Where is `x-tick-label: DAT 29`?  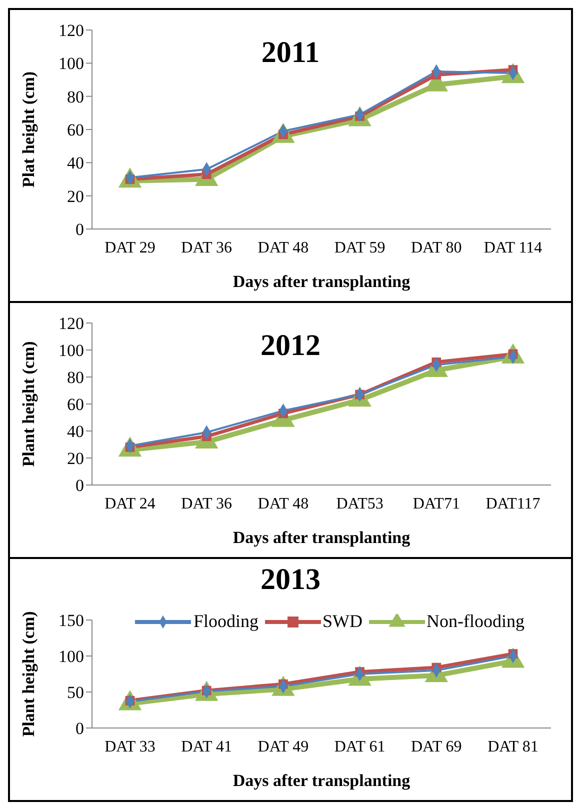 x-tick-label: DAT 29 is located at coordinates (130, 247).